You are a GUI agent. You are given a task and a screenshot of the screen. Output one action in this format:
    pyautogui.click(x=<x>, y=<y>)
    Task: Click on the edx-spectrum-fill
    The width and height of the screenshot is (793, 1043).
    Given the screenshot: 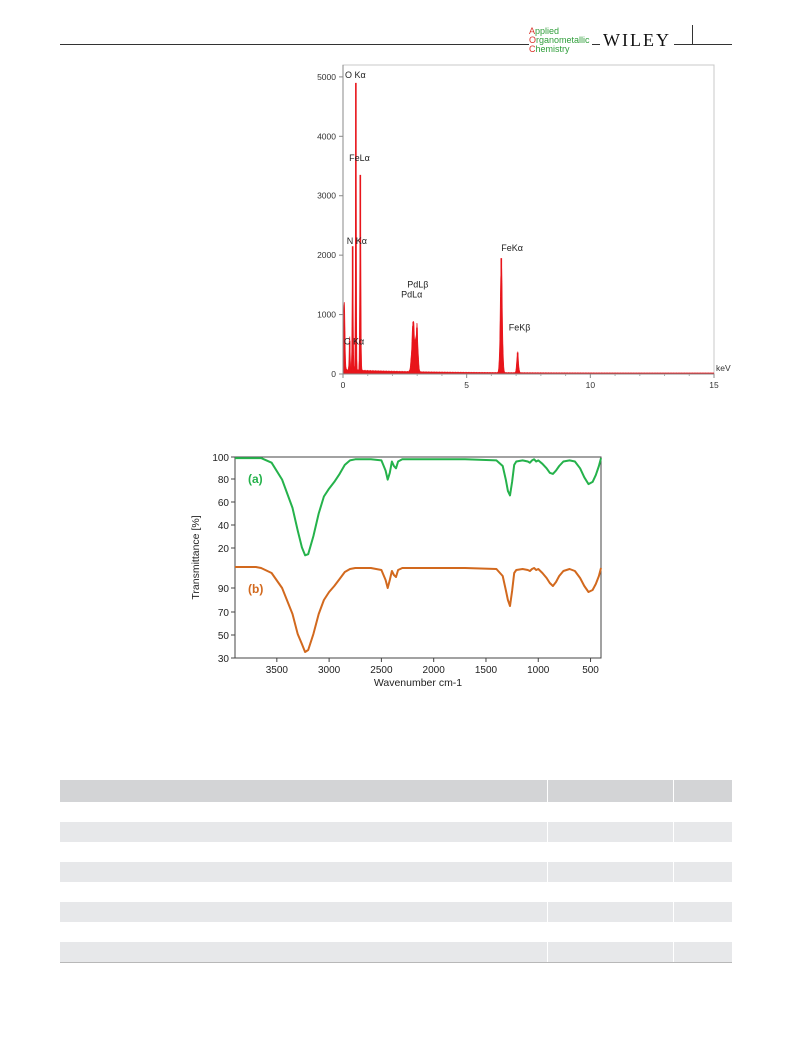 What is the action you would take?
    pyautogui.click(x=528, y=238)
    